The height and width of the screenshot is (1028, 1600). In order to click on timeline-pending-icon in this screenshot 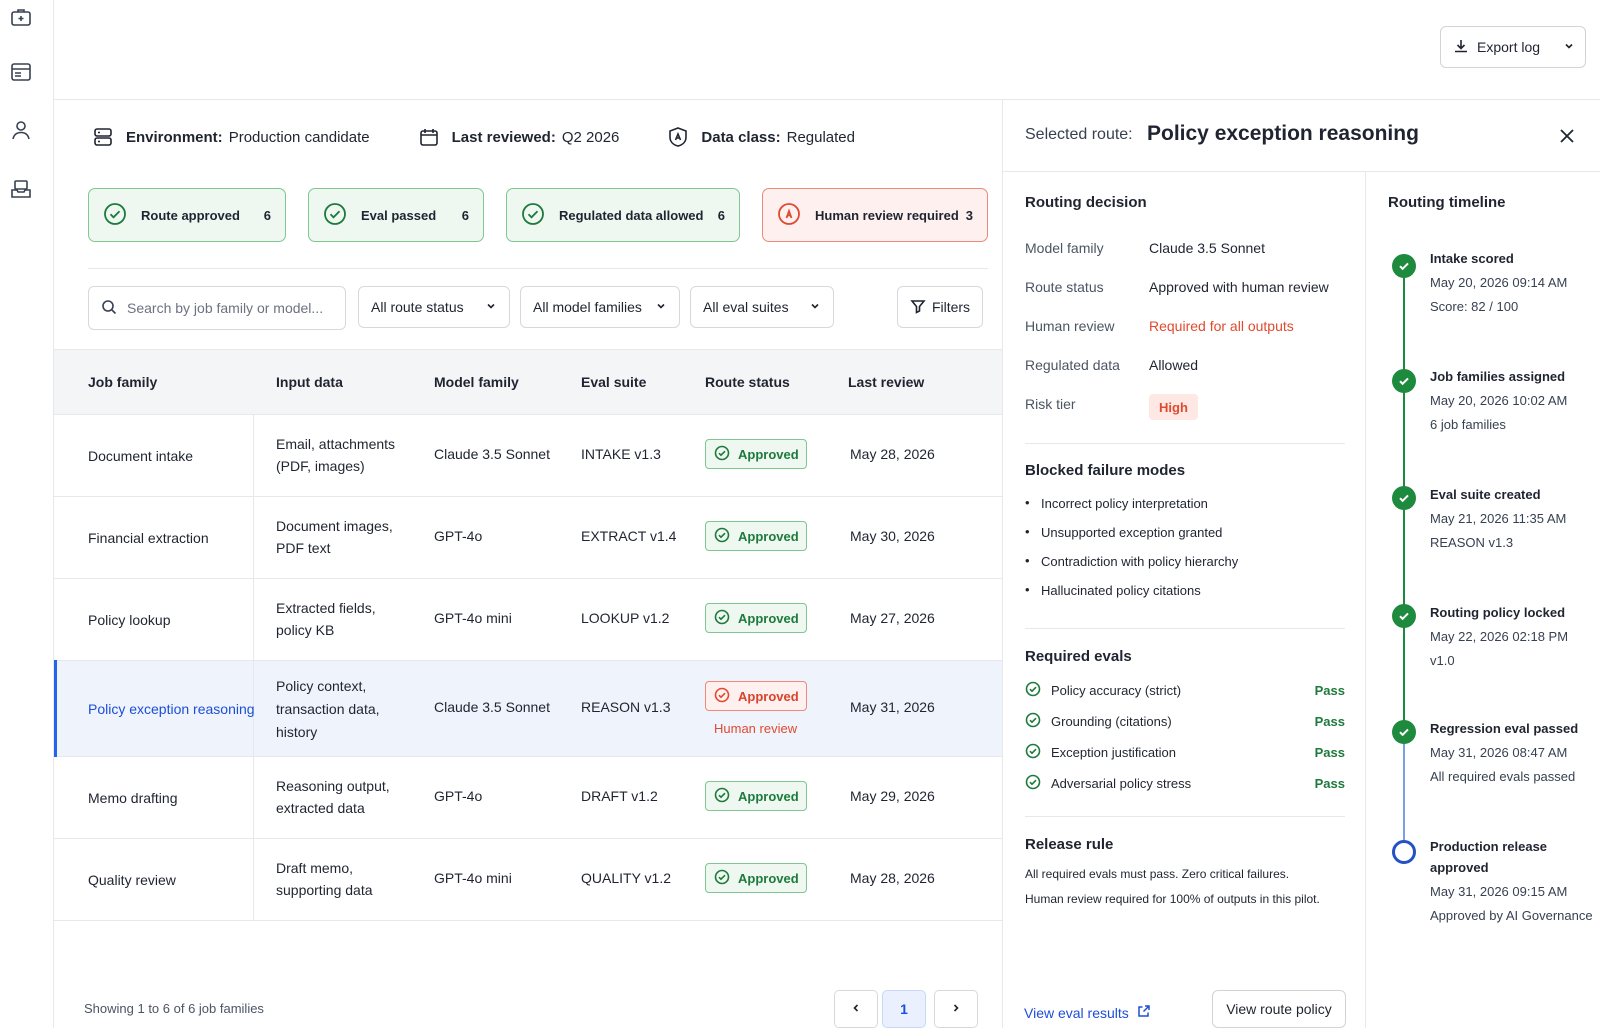, I will do `click(1404, 852)`.